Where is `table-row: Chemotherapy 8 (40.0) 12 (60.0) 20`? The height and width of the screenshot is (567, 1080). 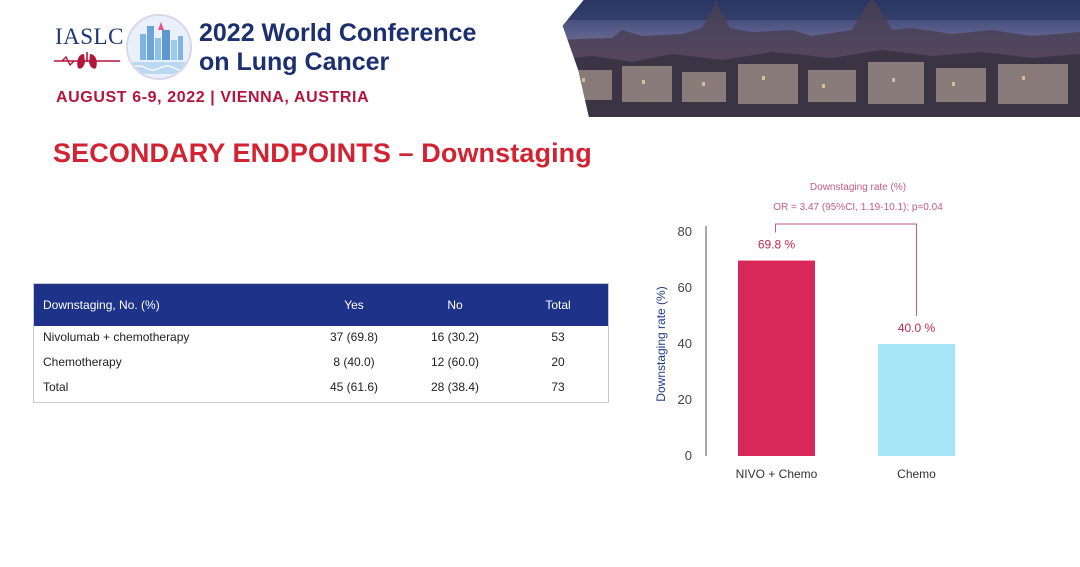 table-row: Chemotherapy 8 (40.0) 12 (60.0) 20 is located at coordinates (321, 367).